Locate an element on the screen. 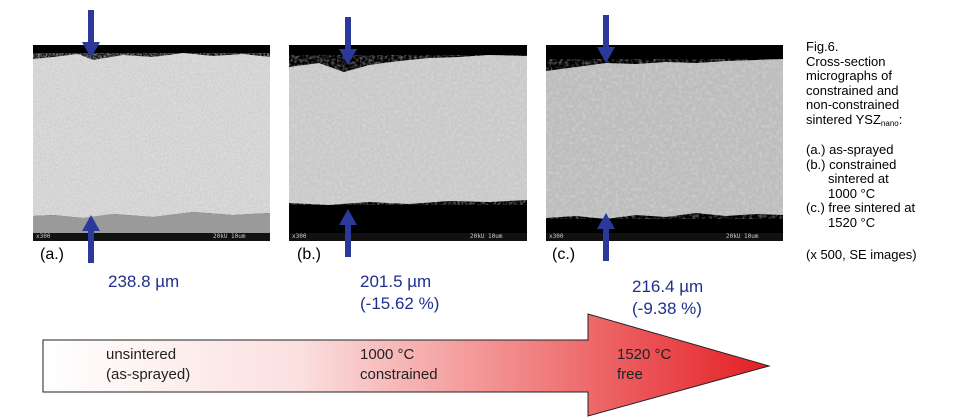 This screenshot has height=418, width=953. stage-unsintered: unsintered (as-sprayed) is located at coordinates (148, 364).